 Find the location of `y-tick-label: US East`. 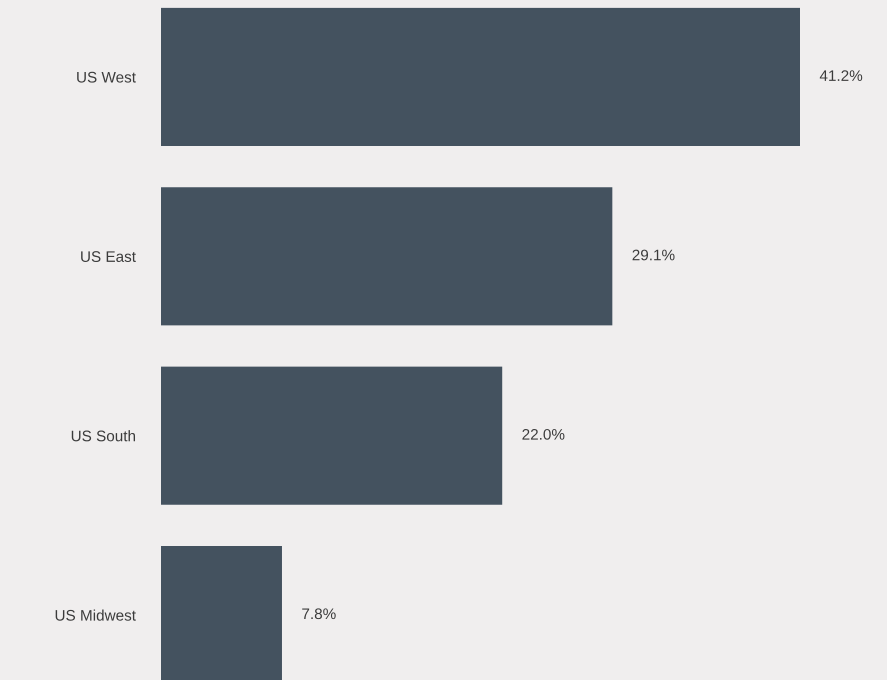

y-tick-label: US East is located at coordinates (108, 256).